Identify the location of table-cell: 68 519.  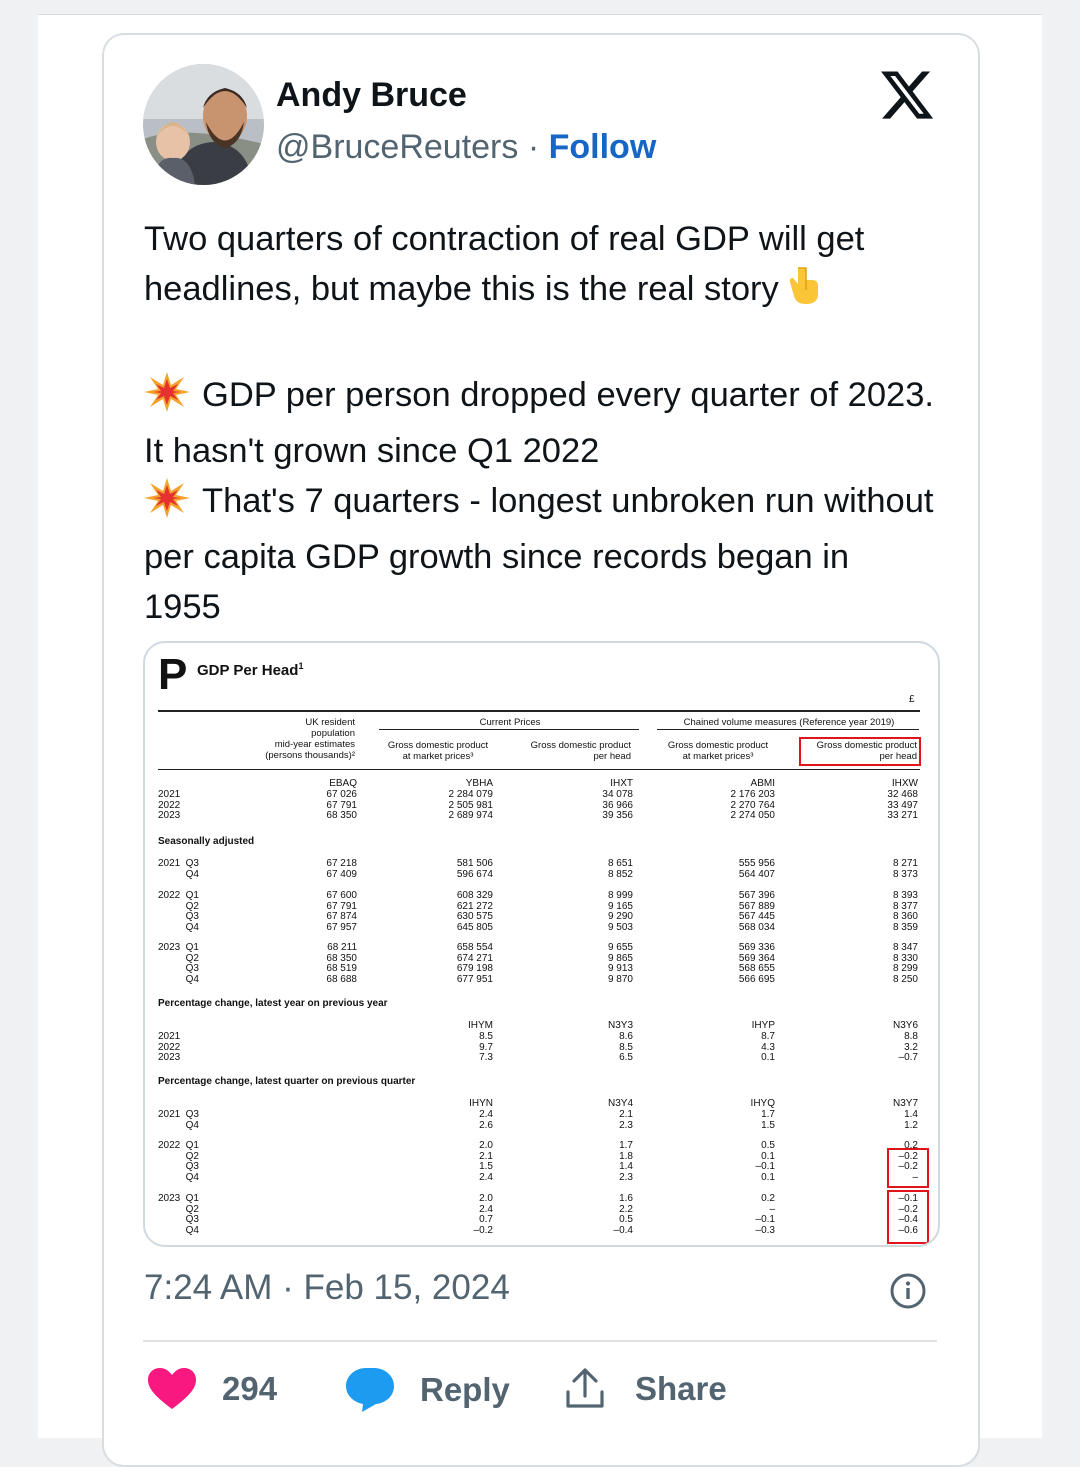
(341, 968).